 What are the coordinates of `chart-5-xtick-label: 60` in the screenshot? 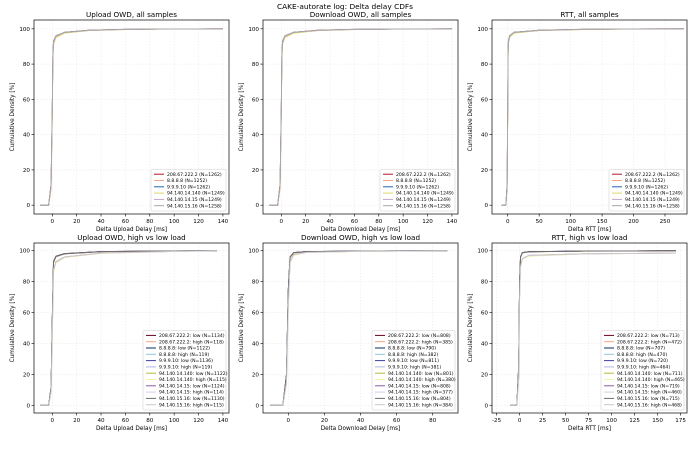 It's located at (397, 421).